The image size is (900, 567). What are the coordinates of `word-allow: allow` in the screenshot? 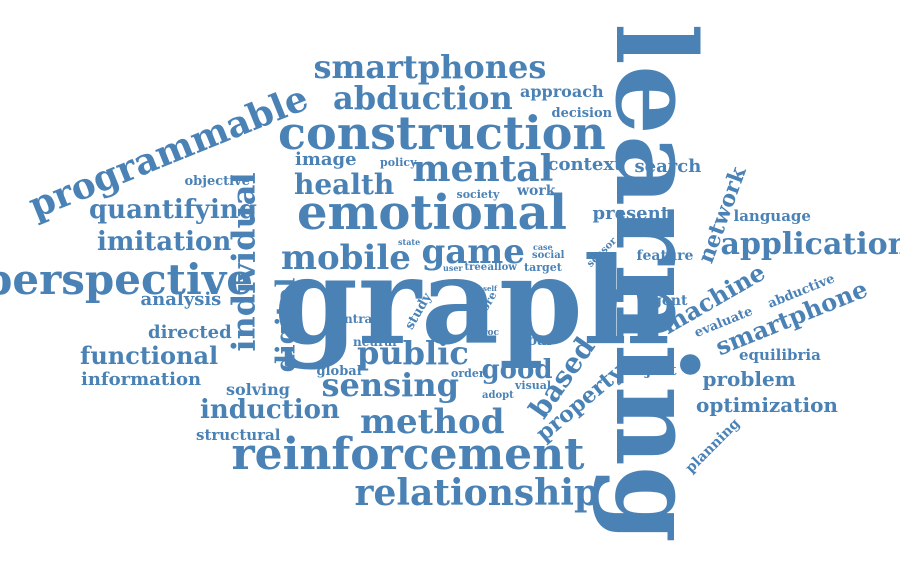 It's located at (502, 267).